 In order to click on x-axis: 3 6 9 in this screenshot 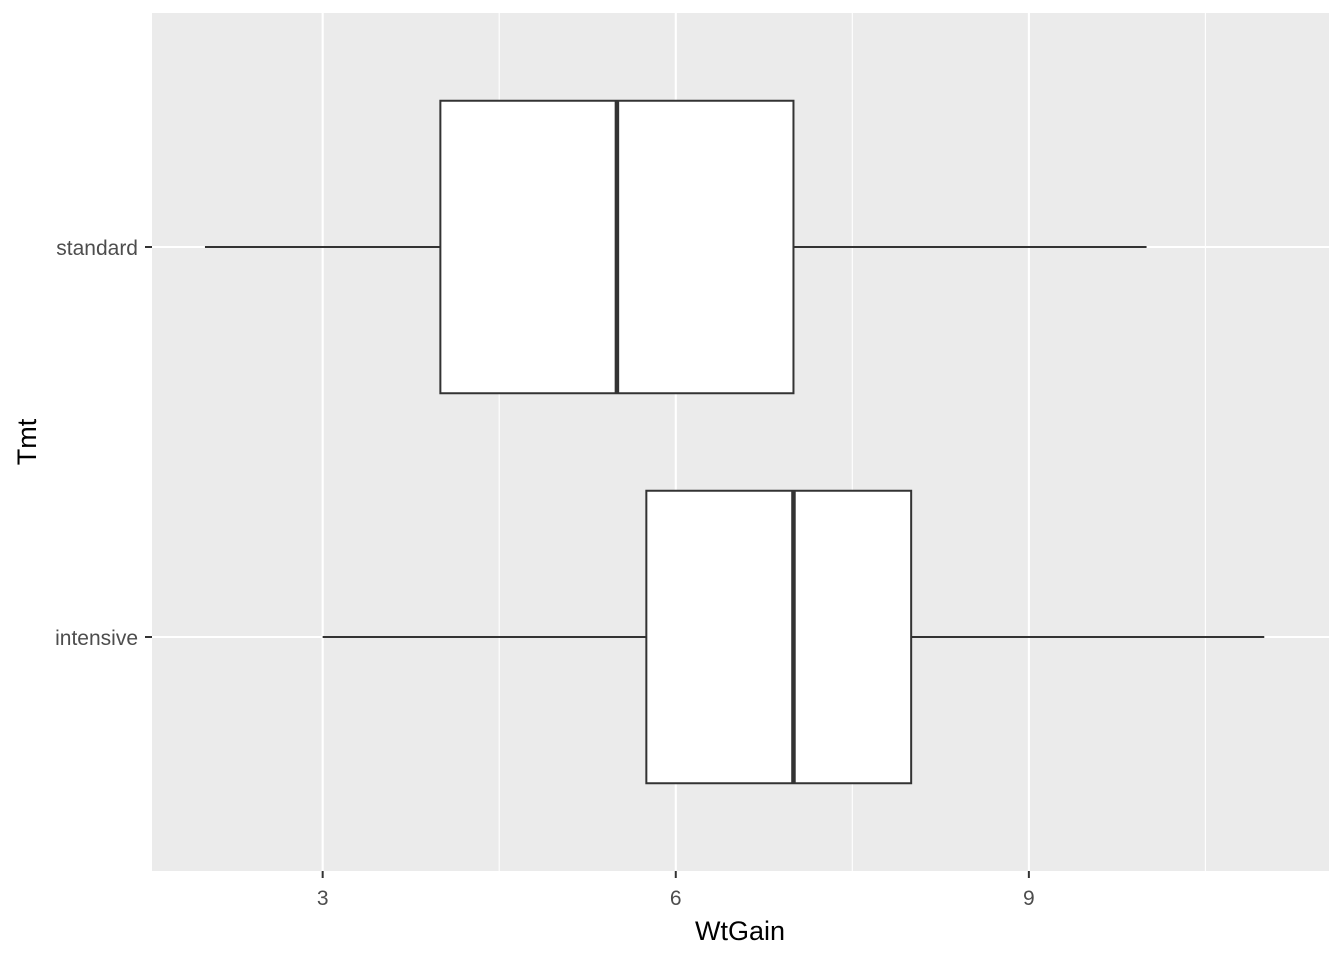, I will do `click(676, 890)`.